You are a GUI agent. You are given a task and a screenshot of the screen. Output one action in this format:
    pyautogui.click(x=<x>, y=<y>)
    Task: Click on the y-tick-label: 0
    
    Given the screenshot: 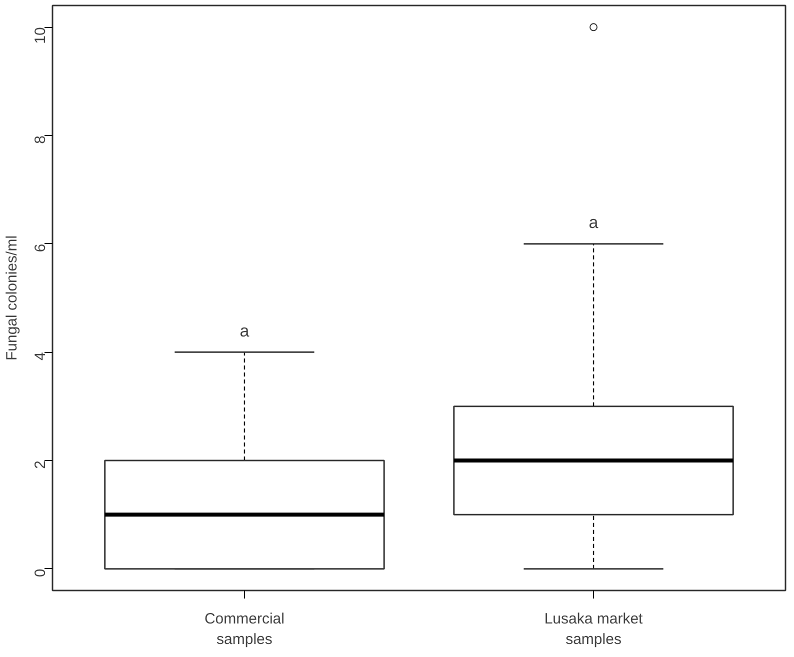 What is the action you would take?
    pyautogui.click(x=40, y=573)
    